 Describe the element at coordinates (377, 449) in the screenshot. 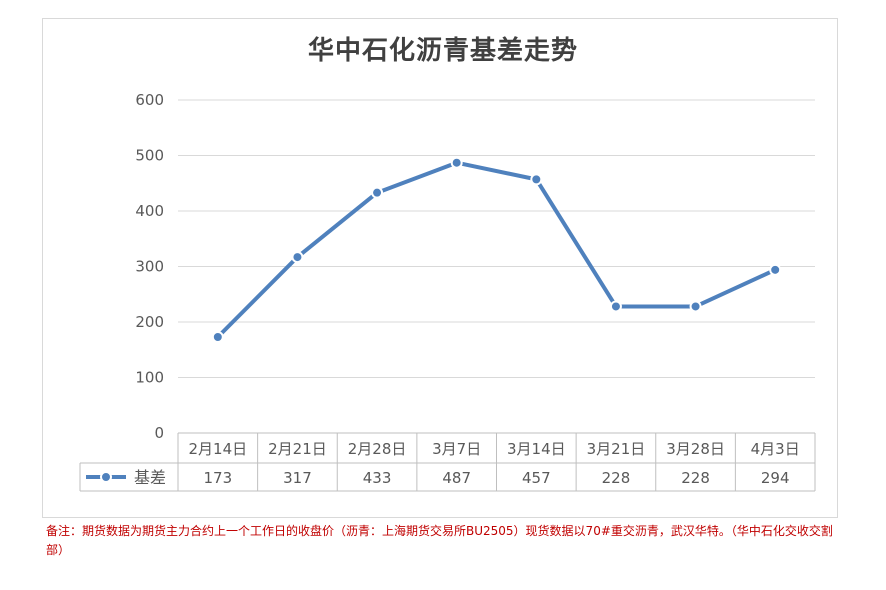

I see `x-category-label: 2月28日` at that location.